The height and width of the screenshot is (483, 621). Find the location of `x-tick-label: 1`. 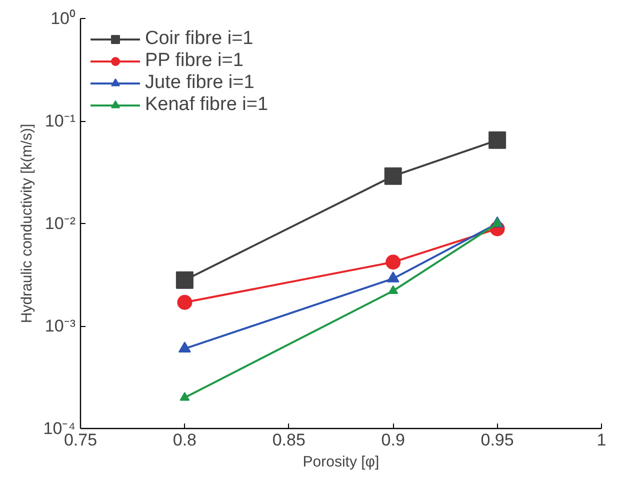

x-tick-label: 1 is located at coordinates (601, 440).